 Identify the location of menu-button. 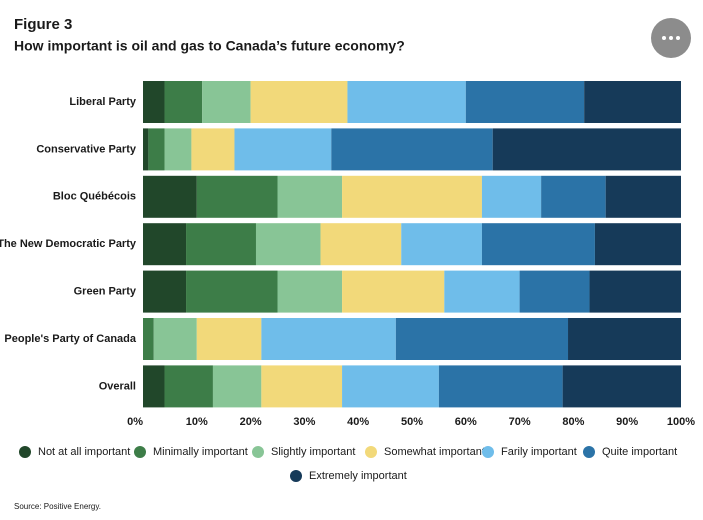
(671, 38).